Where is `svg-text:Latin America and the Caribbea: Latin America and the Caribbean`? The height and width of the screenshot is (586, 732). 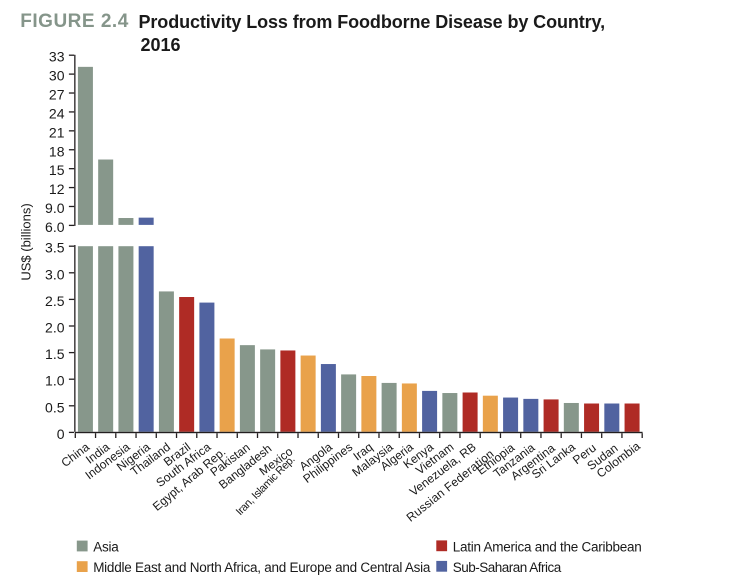
svg-text:Latin America and the Caribbea: Latin America and the Caribbean is located at coordinates (547, 546).